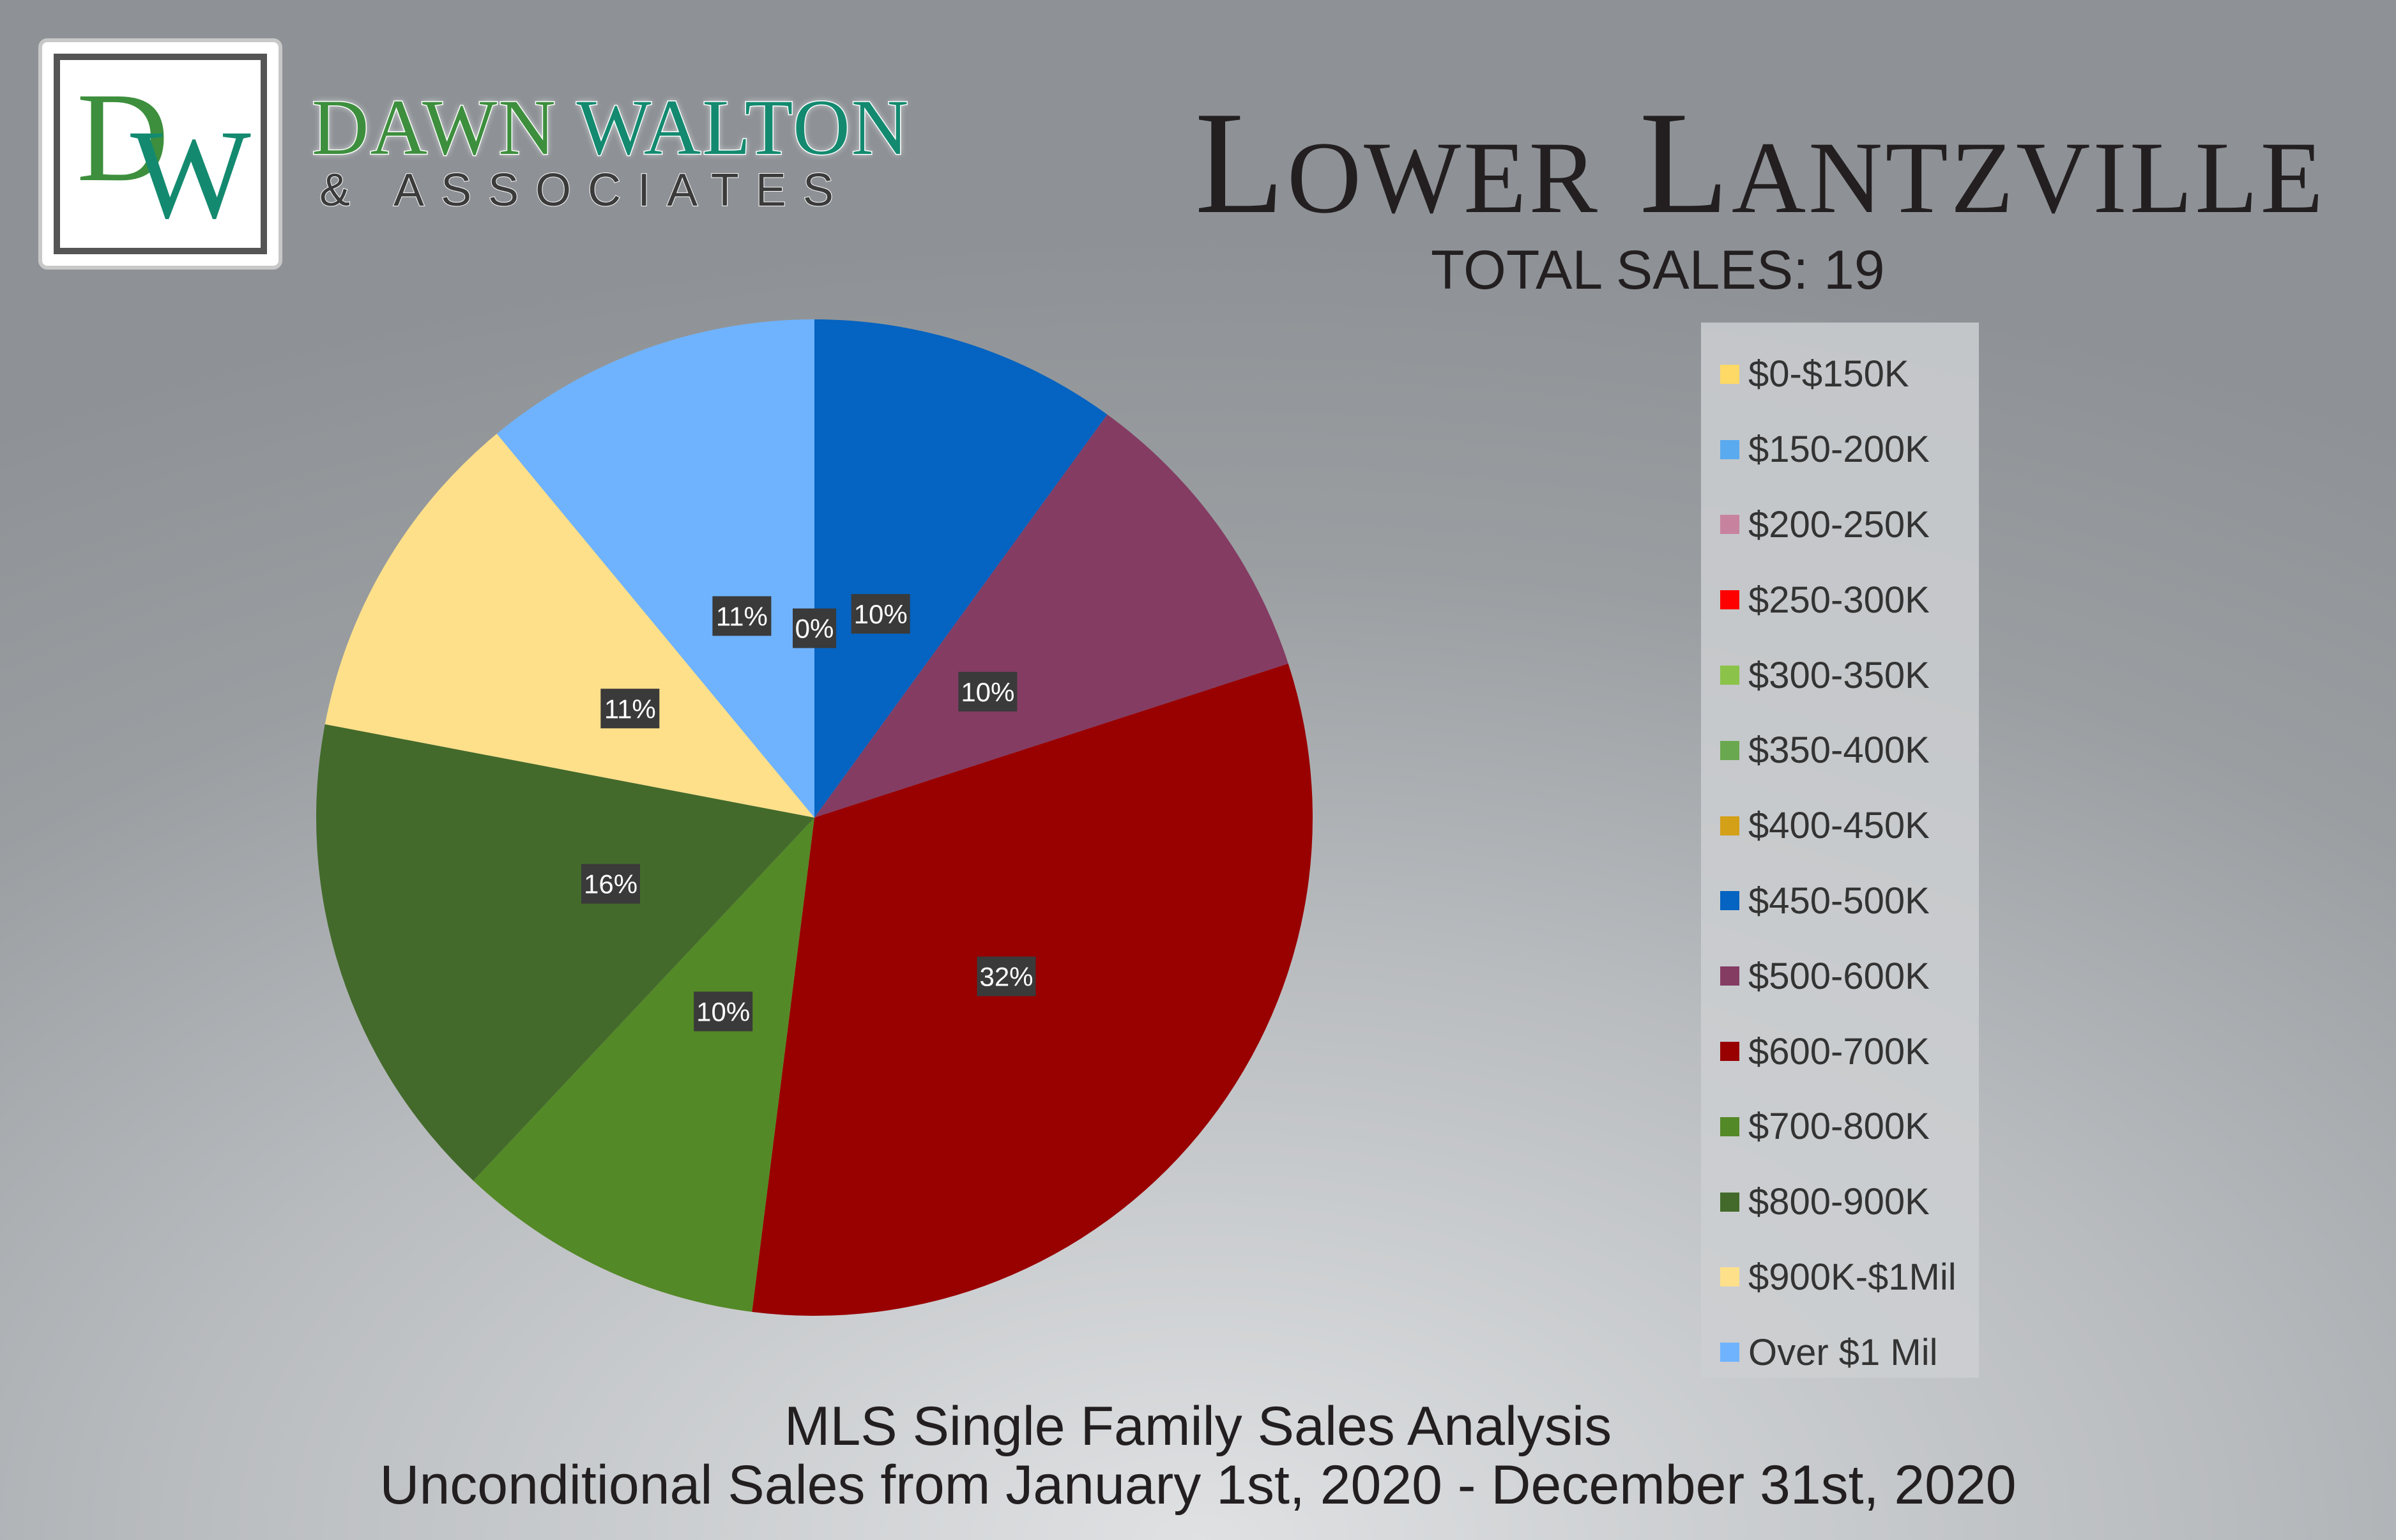 This screenshot has height=1540, width=2396. Describe the element at coordinates (1852, 1277) in the screenshot. I see `legend-label: $900K-$1Mil` at that location.